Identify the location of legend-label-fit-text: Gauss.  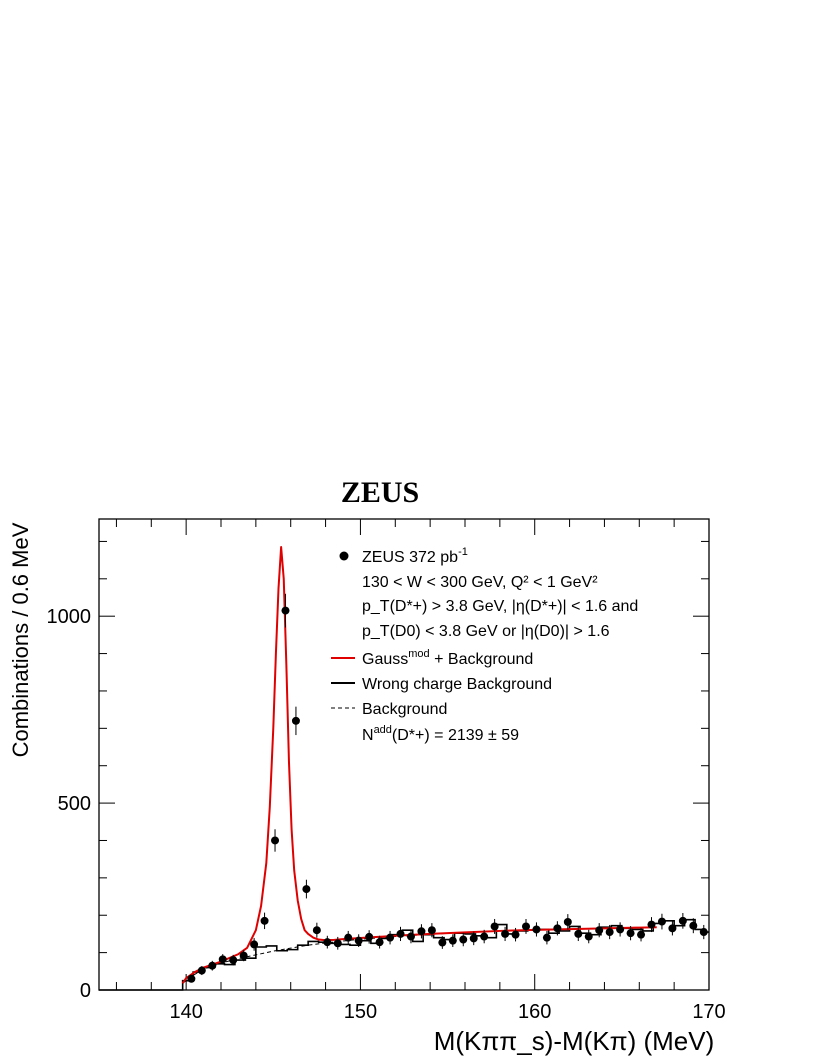
(385, 659).